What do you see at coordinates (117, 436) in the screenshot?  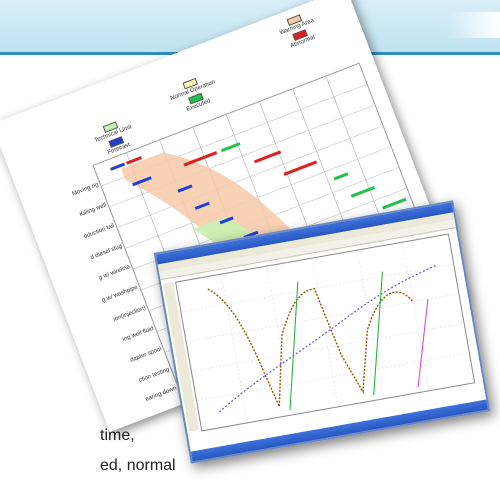 I see `caption-line-1: time,` at bounding box center [117, 436].